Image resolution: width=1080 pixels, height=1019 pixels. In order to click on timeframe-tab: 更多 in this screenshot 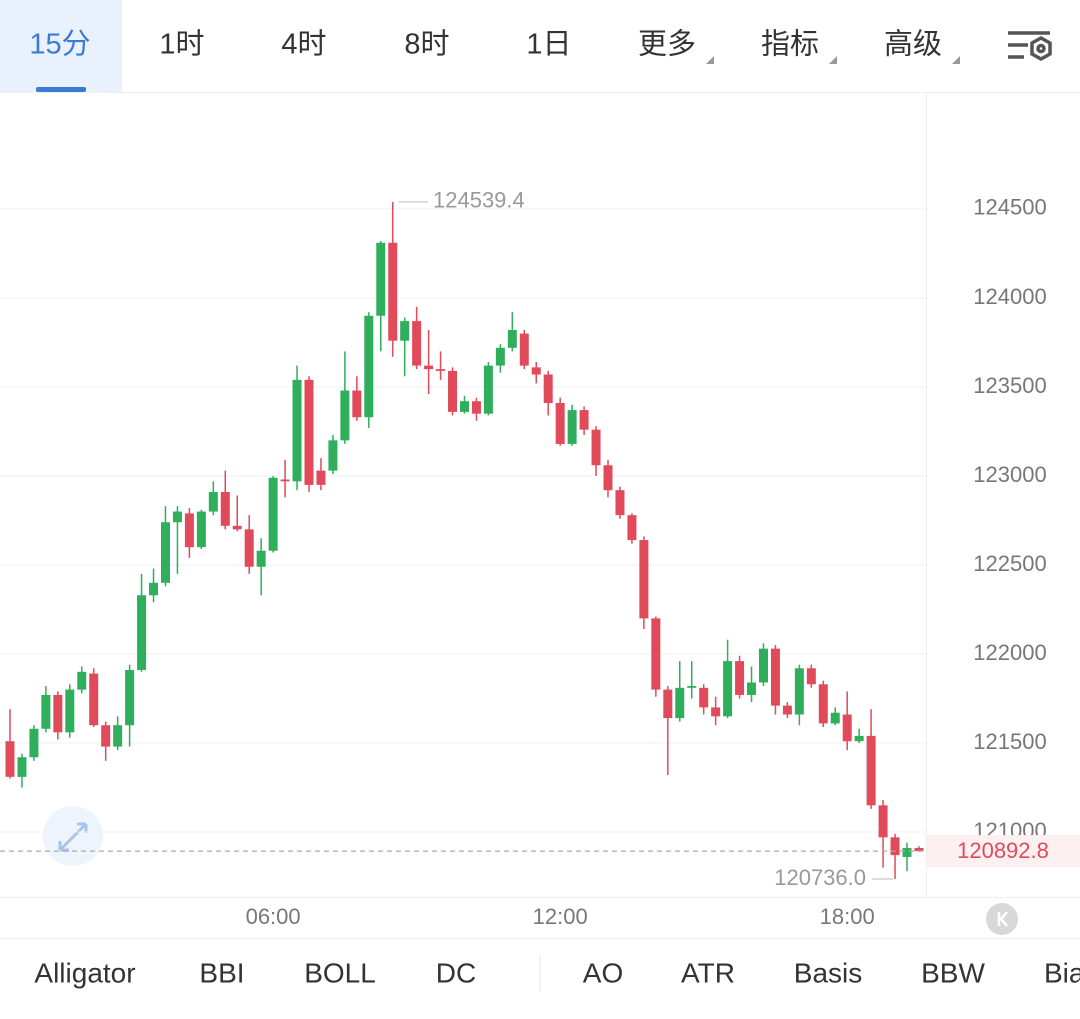, I will do `click(667, 44)`.